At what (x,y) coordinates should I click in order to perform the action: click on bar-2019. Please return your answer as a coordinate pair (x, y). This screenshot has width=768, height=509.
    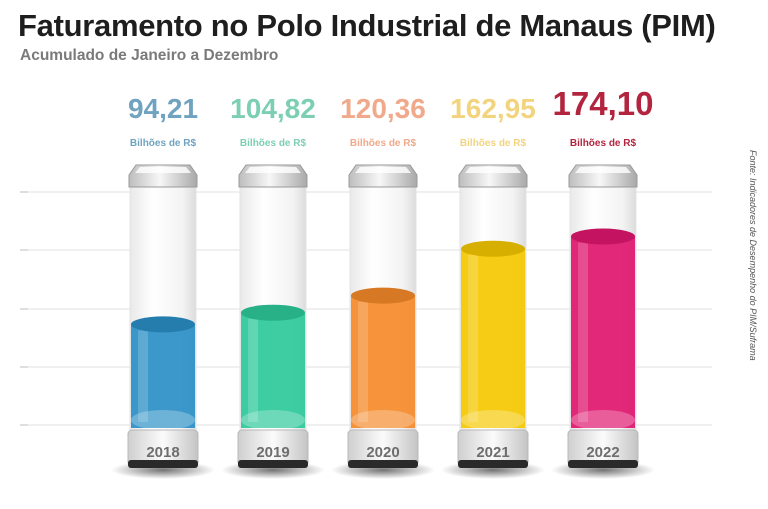
    Looking at the image, I should click on (273, 370).